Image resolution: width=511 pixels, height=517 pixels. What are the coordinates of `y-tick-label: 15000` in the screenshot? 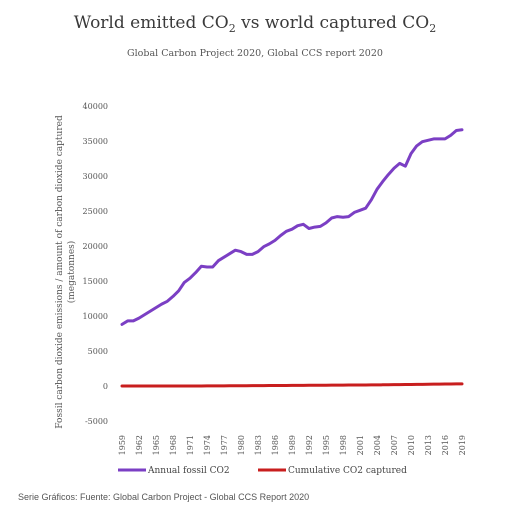 It's located at (95, 281).